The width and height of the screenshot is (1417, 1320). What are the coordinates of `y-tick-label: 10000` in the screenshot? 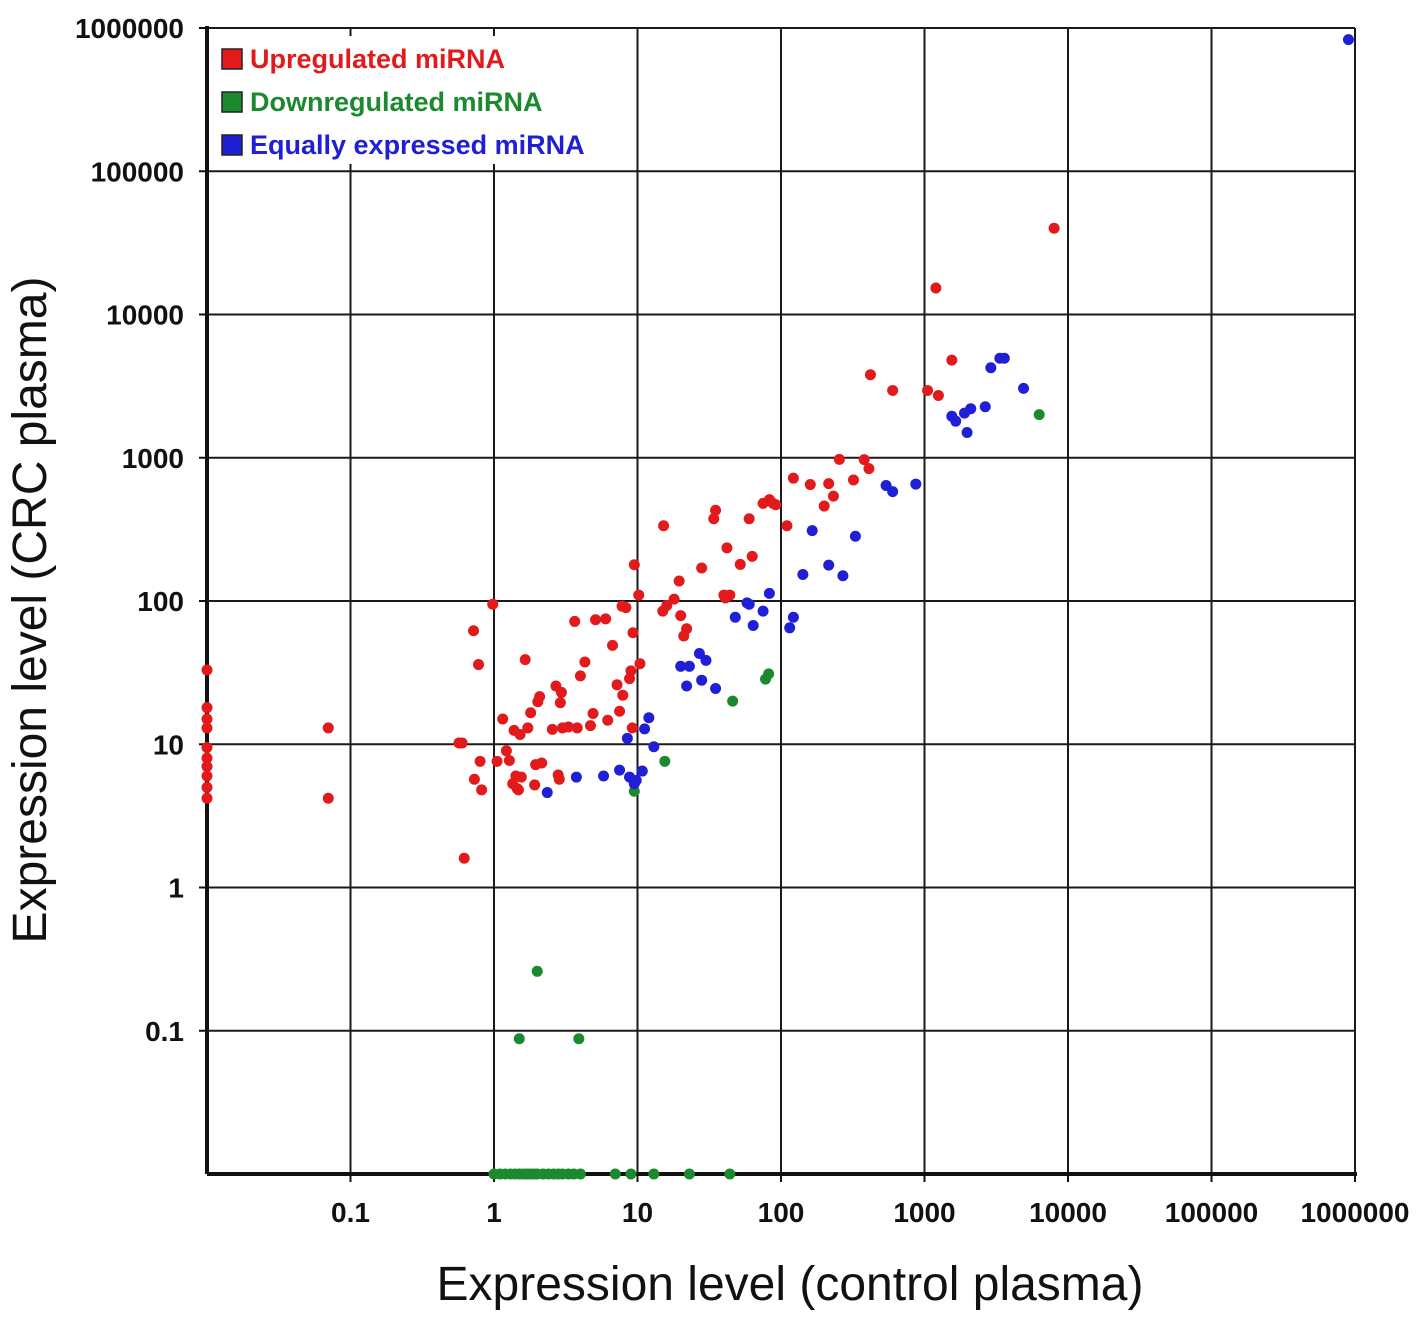 It's located at (145, 315).